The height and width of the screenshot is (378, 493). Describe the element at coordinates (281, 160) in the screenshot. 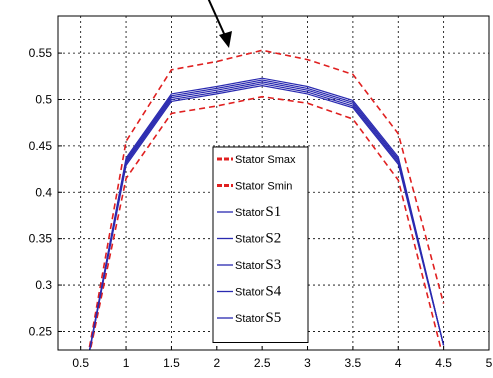

I see `legend-label-suffix: Smax` at that location.